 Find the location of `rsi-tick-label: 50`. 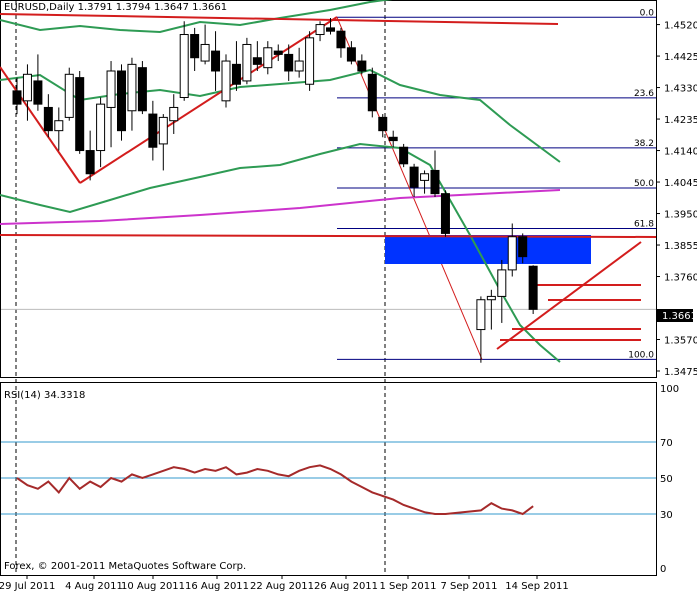

rsi-tick-label: 50 is located at coordinates (666, 479).